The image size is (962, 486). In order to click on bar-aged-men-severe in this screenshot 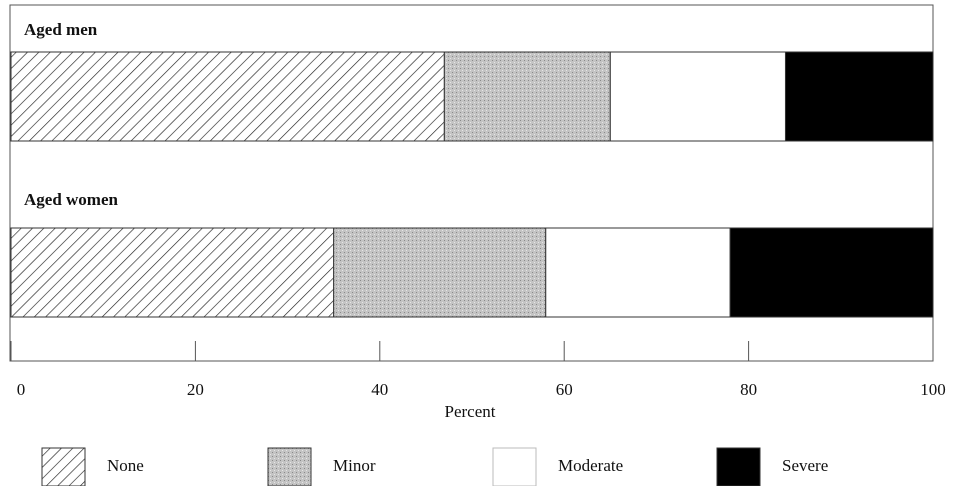, I will do `click(859, 96)`.